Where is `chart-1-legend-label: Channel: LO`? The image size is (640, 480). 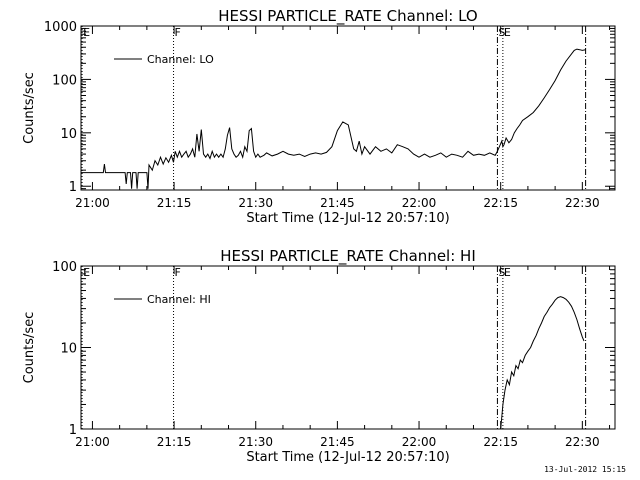 chart-1-legend-label: Channel: LO is located at coordinates (180, 59).